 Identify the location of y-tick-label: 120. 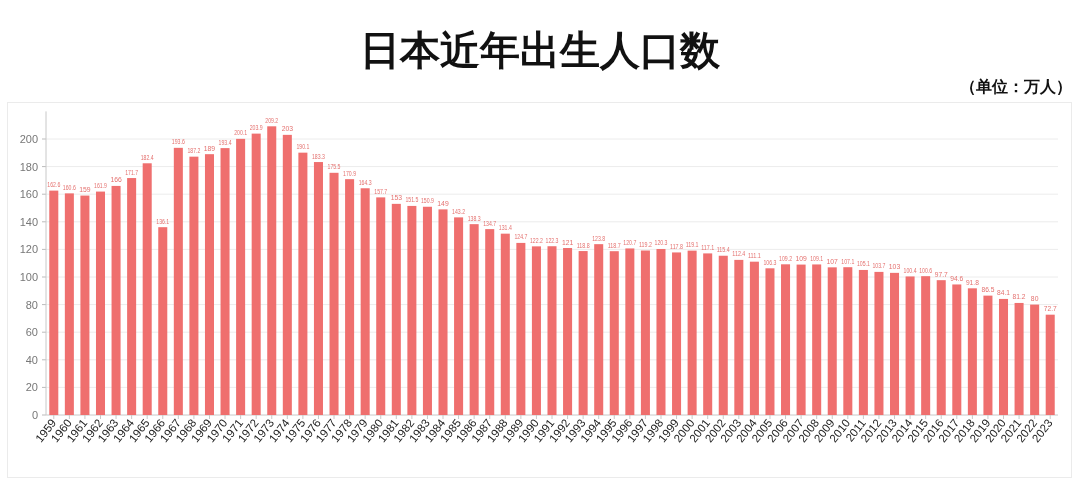
(28, 249).